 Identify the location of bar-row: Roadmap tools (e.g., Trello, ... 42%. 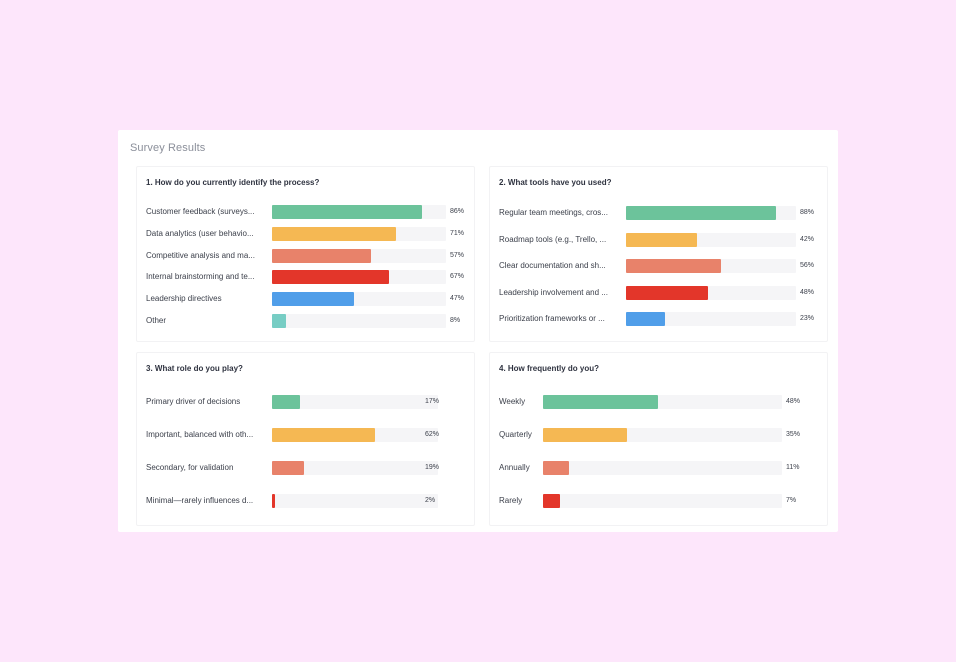
(658, 240).